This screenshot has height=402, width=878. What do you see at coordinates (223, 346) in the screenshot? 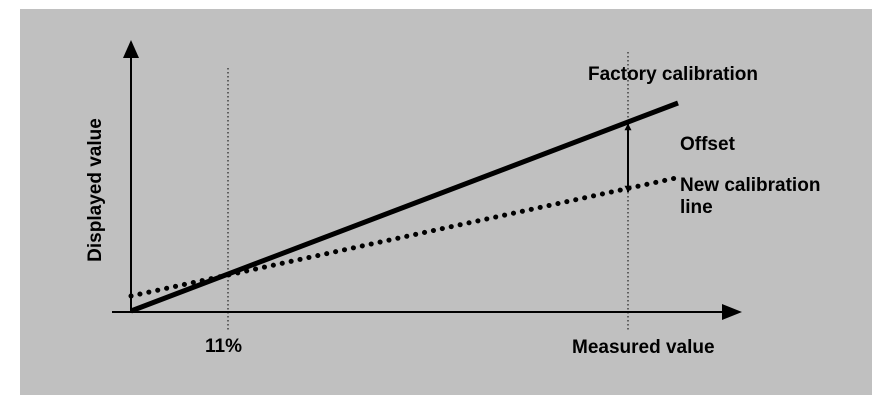
I see `marker-11-percent-label: 11%` at bounding box center [223, 346].